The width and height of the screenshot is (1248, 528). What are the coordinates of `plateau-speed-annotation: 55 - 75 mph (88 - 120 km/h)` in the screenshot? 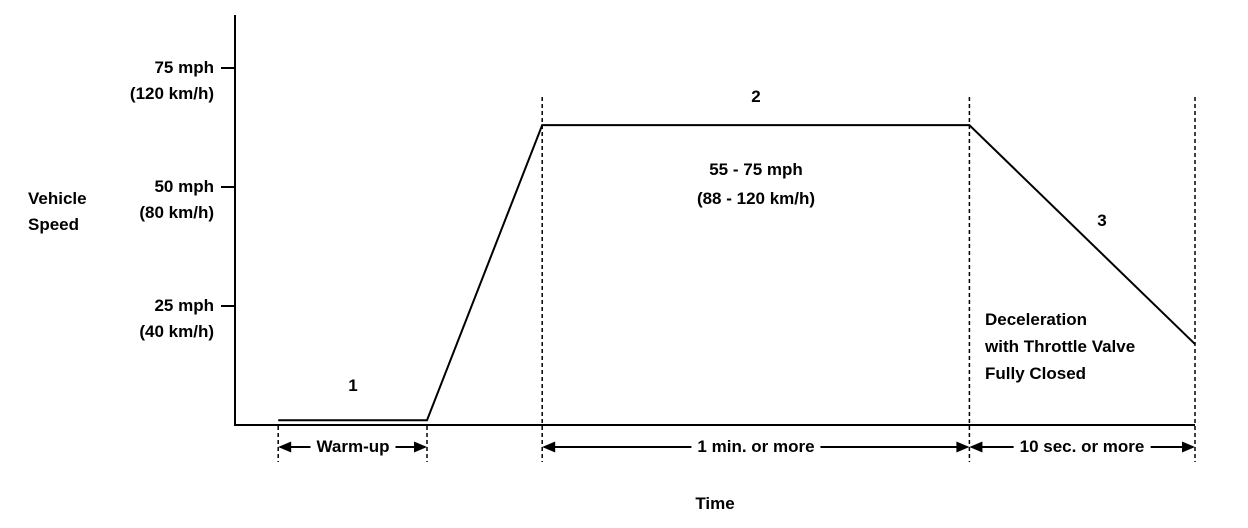 It's located at (756, 184).